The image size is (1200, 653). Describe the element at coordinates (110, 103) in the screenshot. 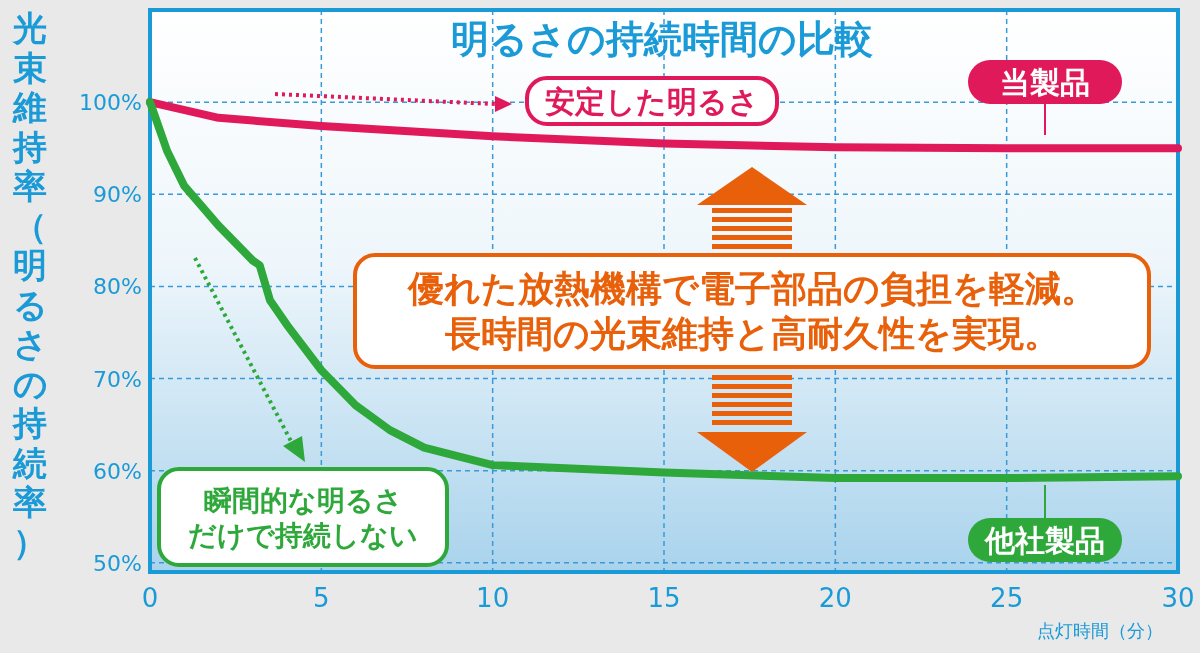

I see `y-tick-label: 100%` at that location.